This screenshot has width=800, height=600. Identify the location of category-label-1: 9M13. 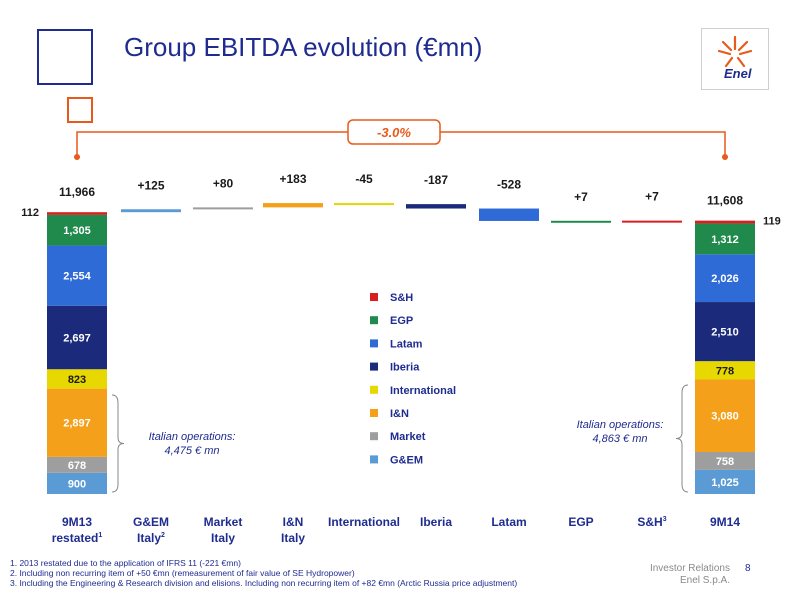
(77, 522).